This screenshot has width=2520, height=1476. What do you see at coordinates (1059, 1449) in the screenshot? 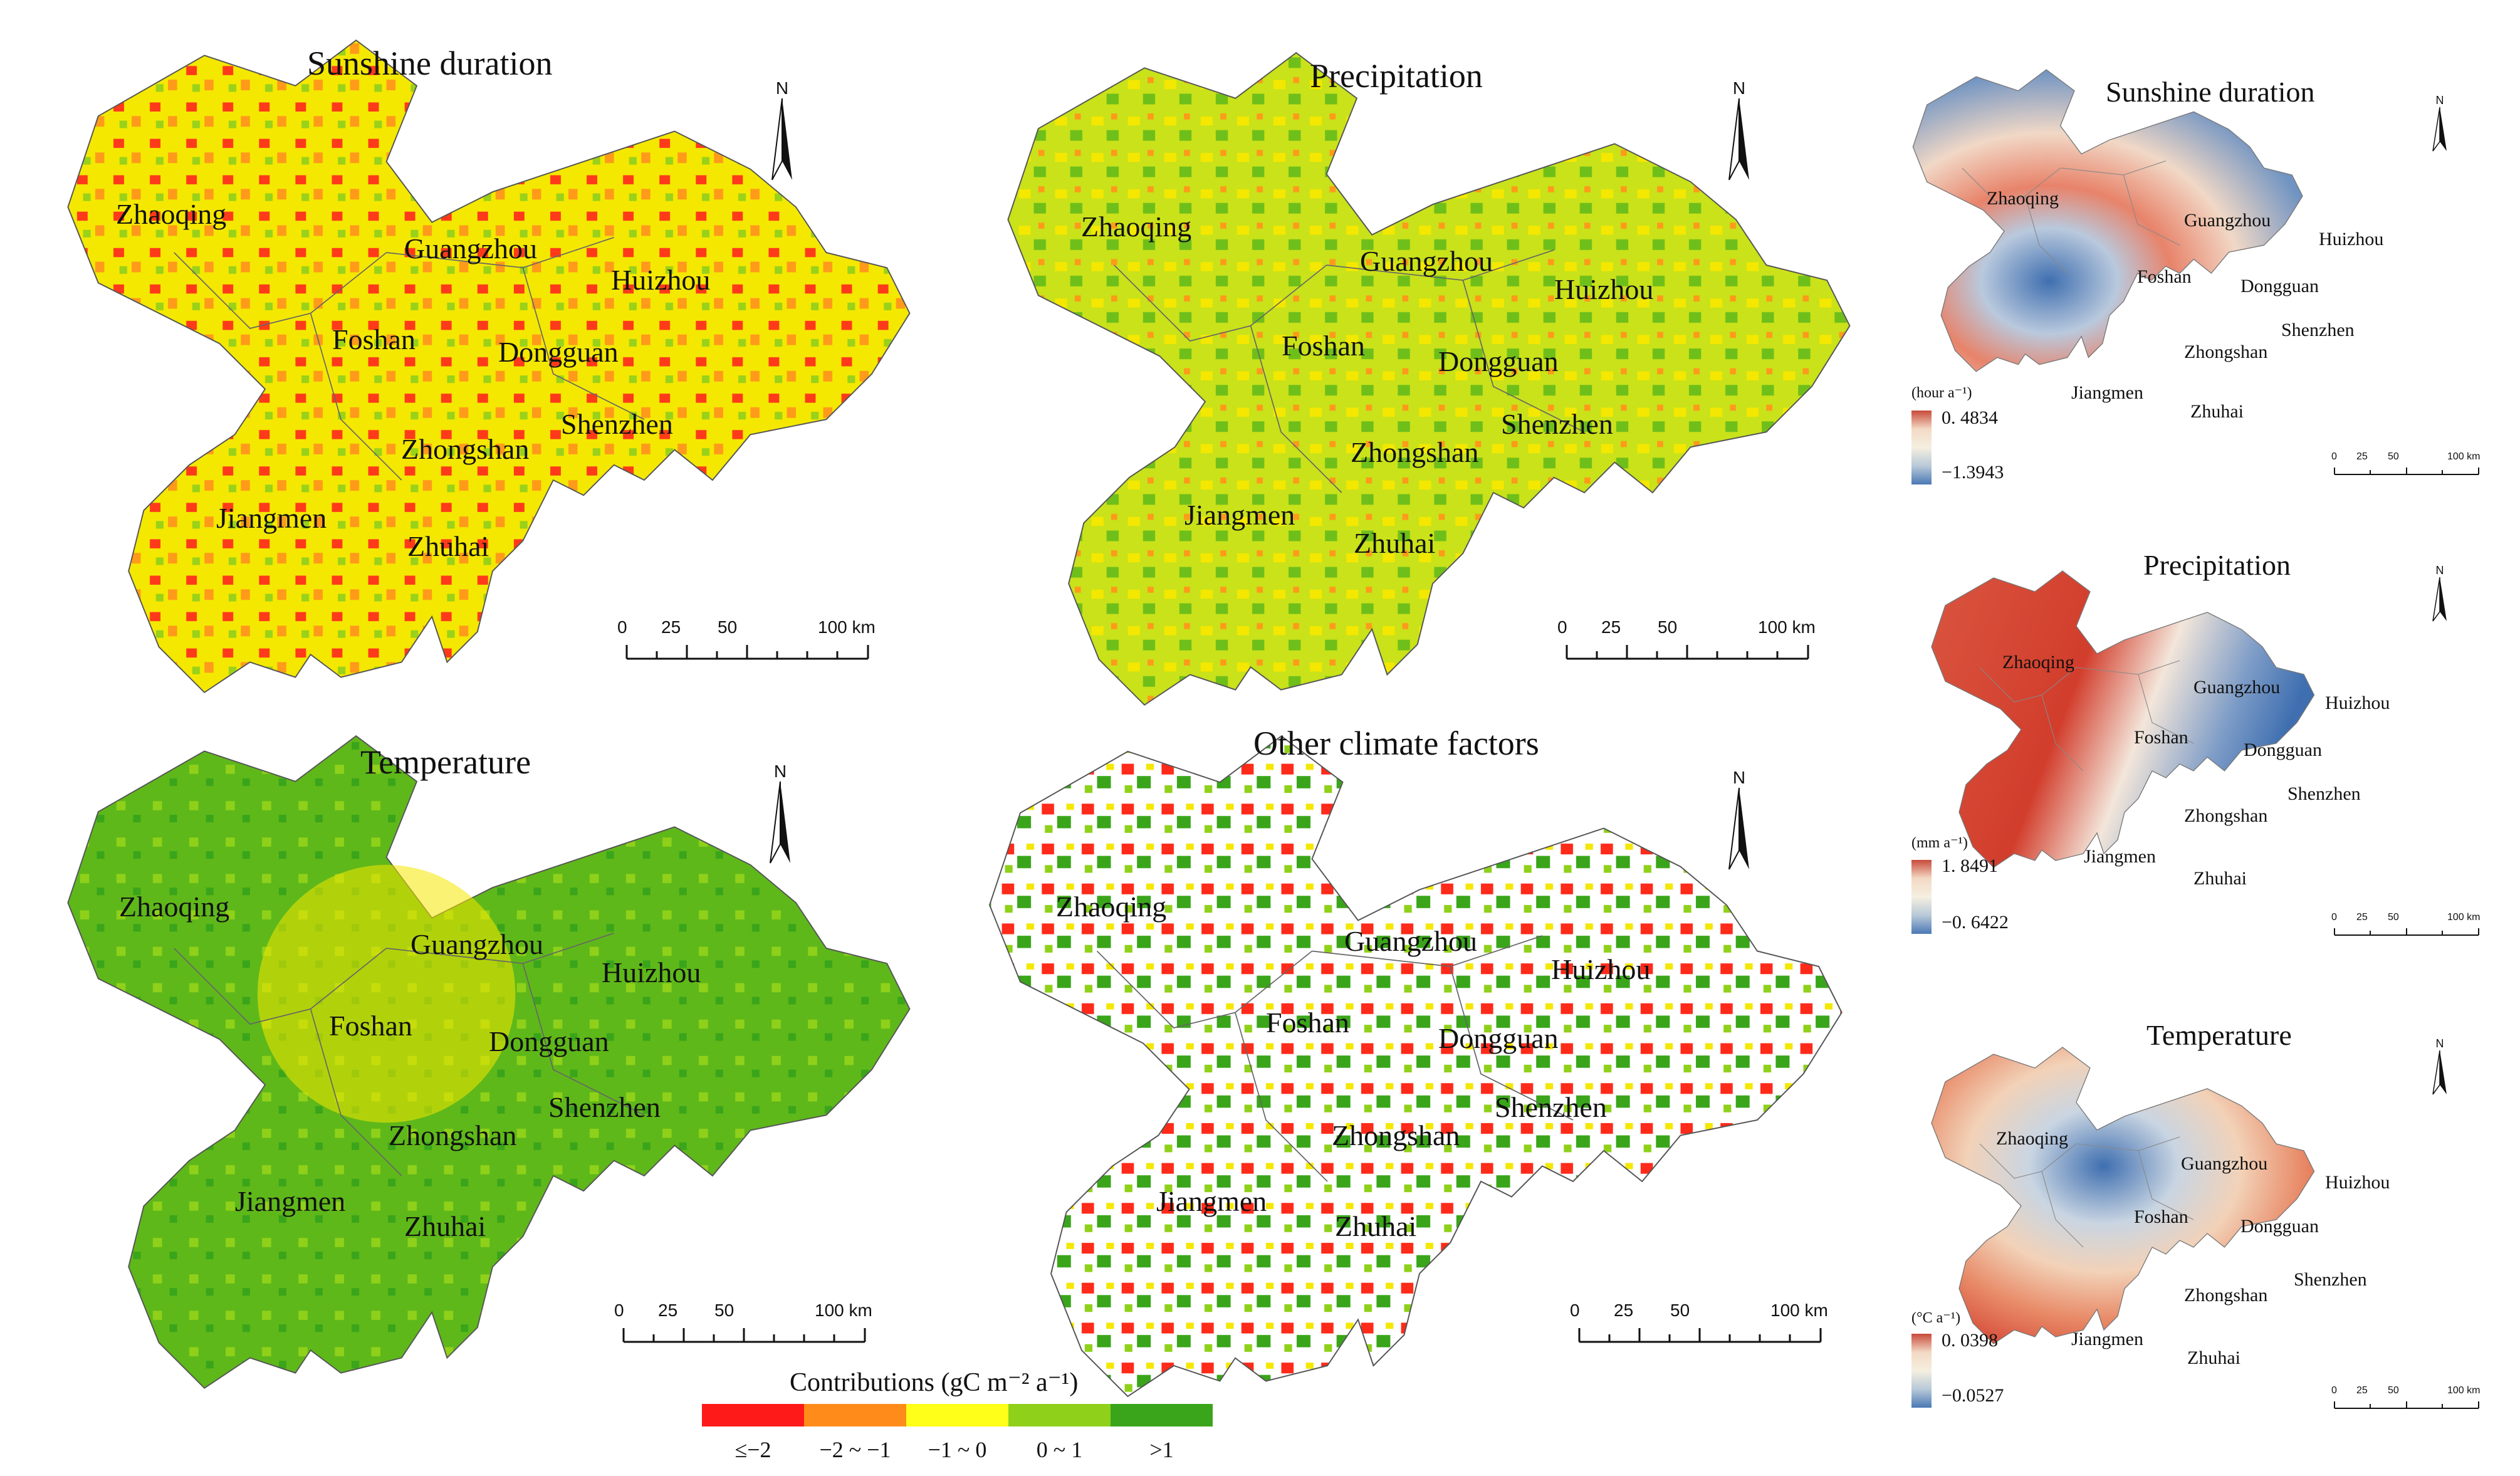
I see `legend-label-4: 0 ~ 1` at bounding box center [1059, 1449].